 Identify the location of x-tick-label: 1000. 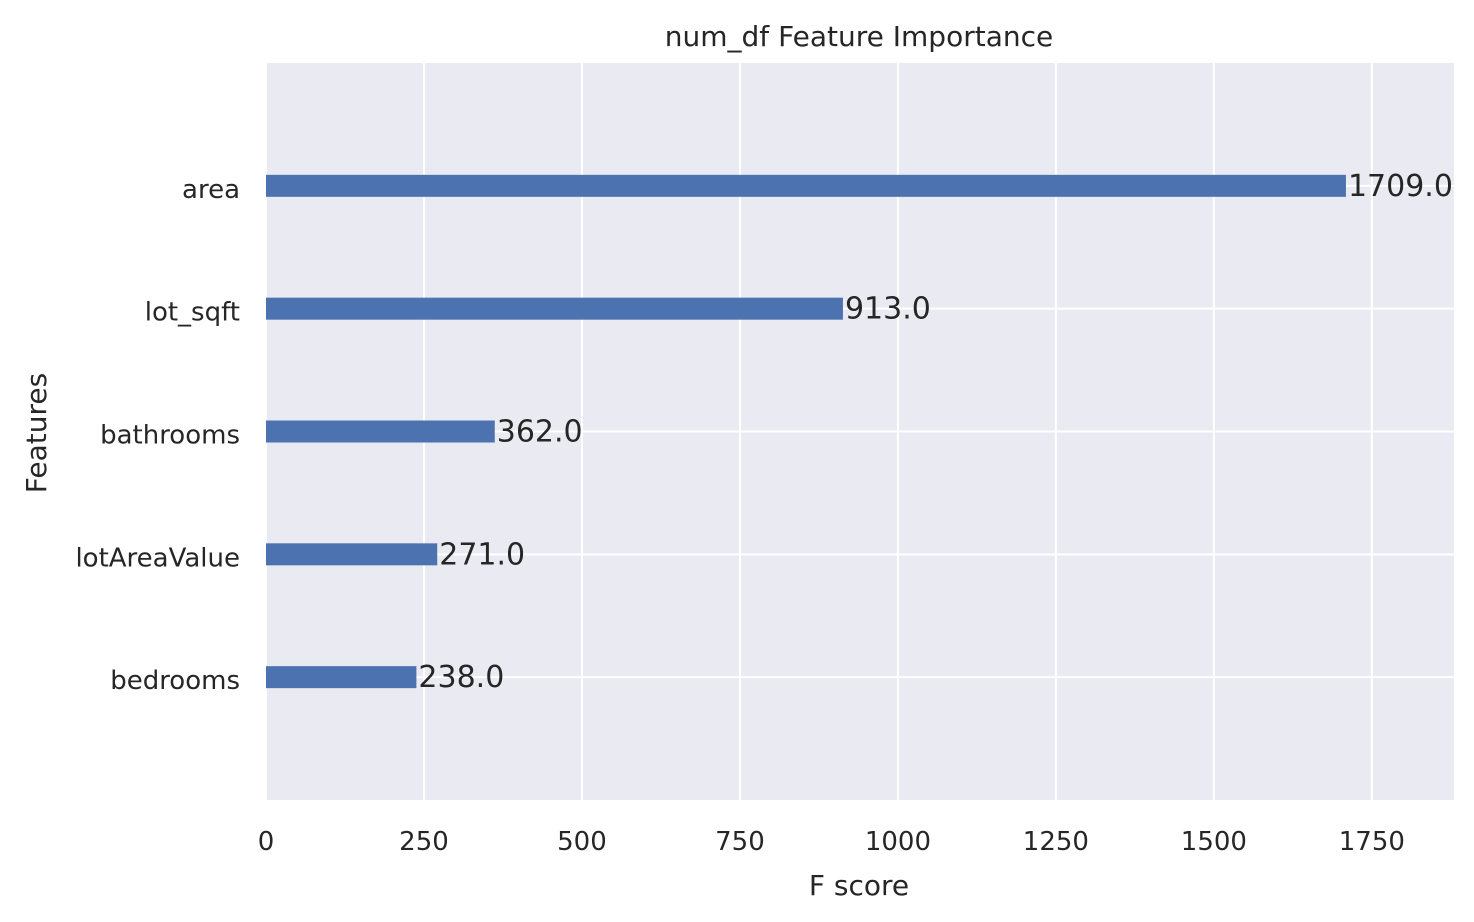
(898, 842).